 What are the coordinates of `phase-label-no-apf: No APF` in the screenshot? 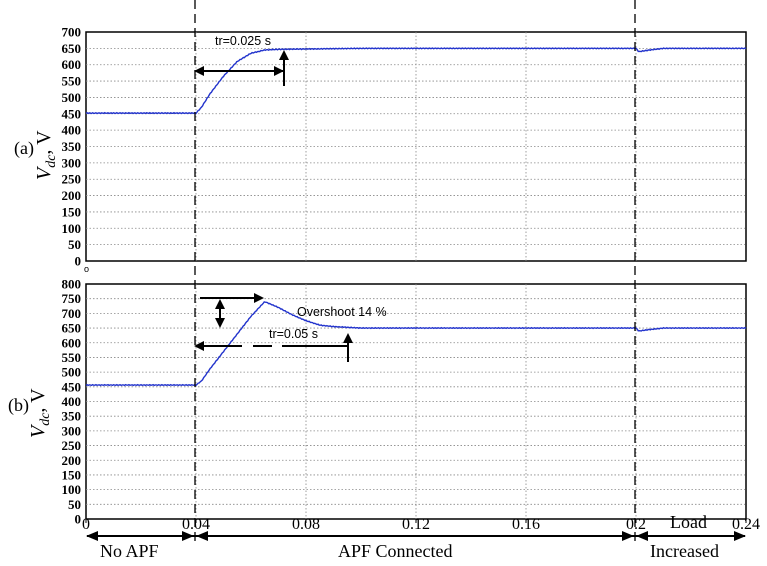 It's located at (129, 551).